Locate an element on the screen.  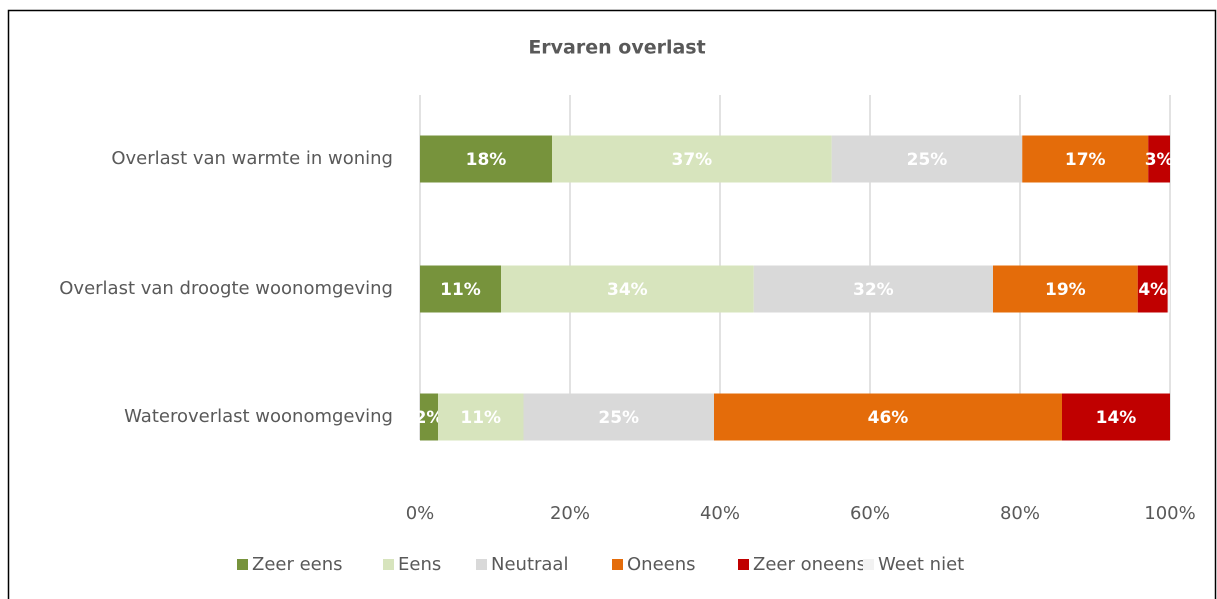
legend-label: Oneens is located at coordinates (661, 564).